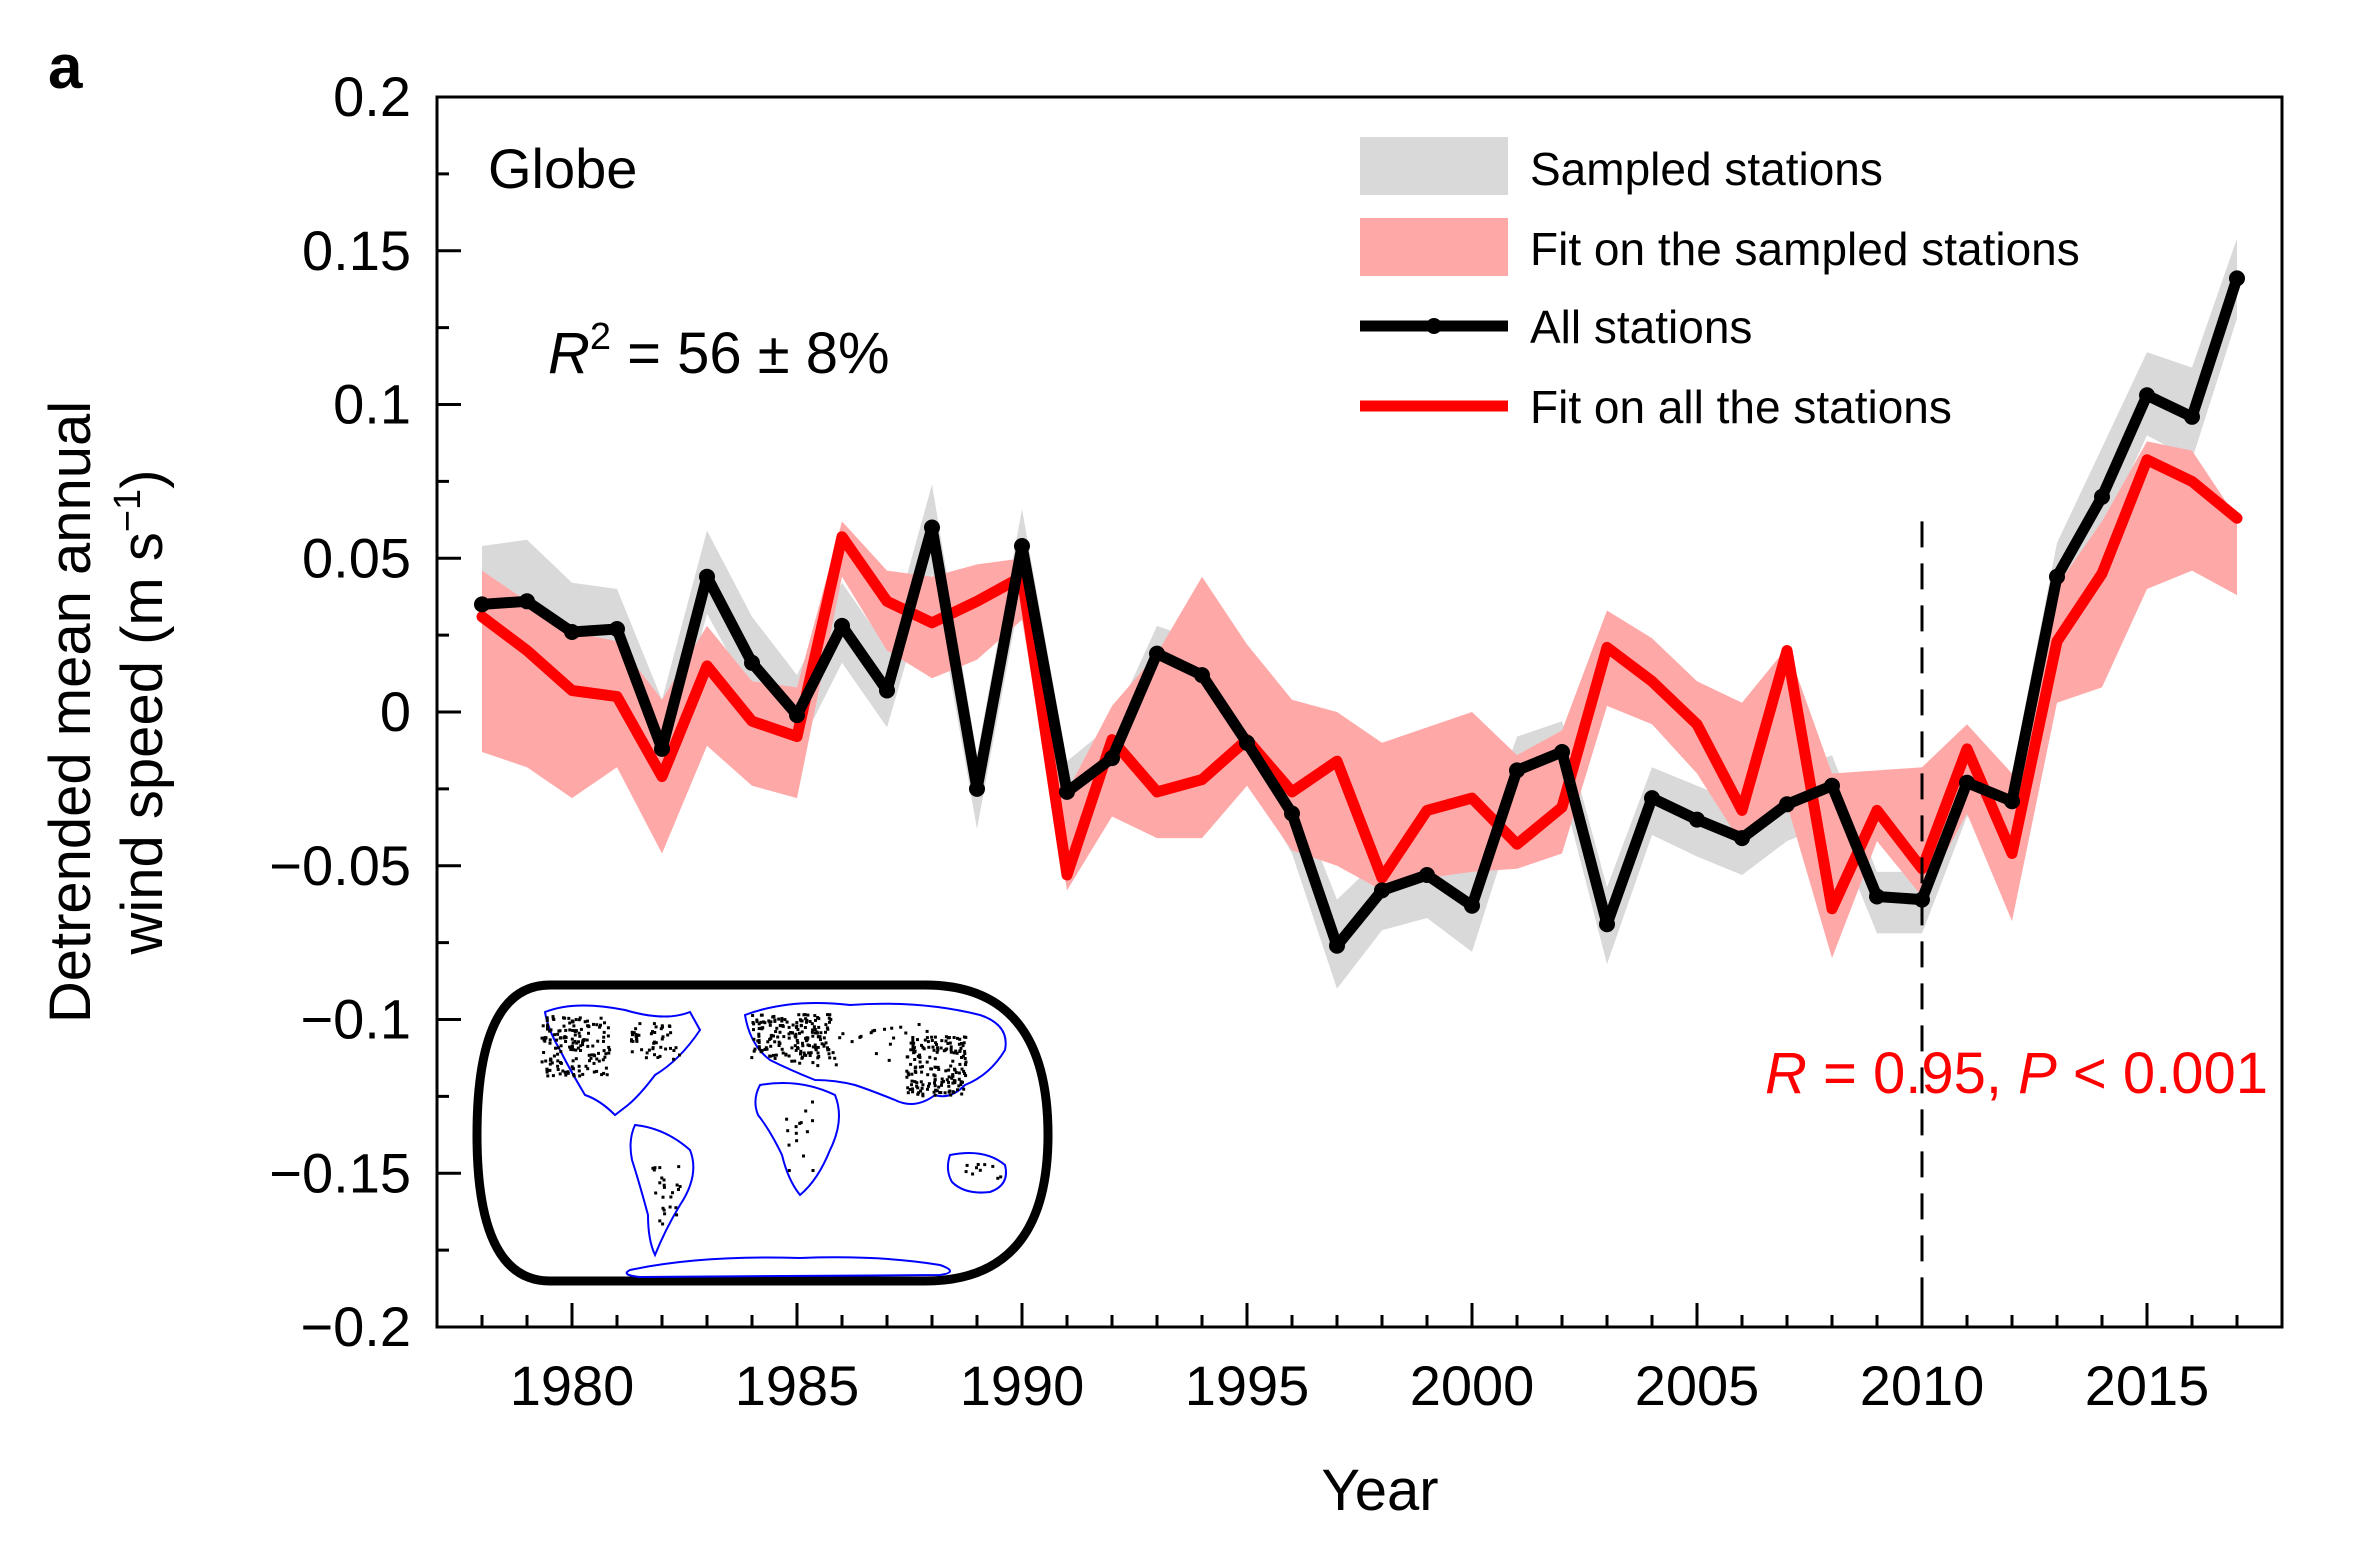 The width and height of the screenshot is (2363, 1541). Describe the element at coordinates (1832, 785) in the screenshot. I see `data-point-2008` at that location.